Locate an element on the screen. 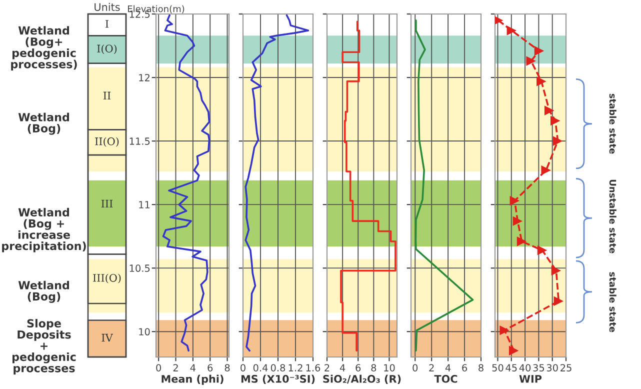 The image size is (641, 389). text: Unstable state is located at coordinates (612, 217).